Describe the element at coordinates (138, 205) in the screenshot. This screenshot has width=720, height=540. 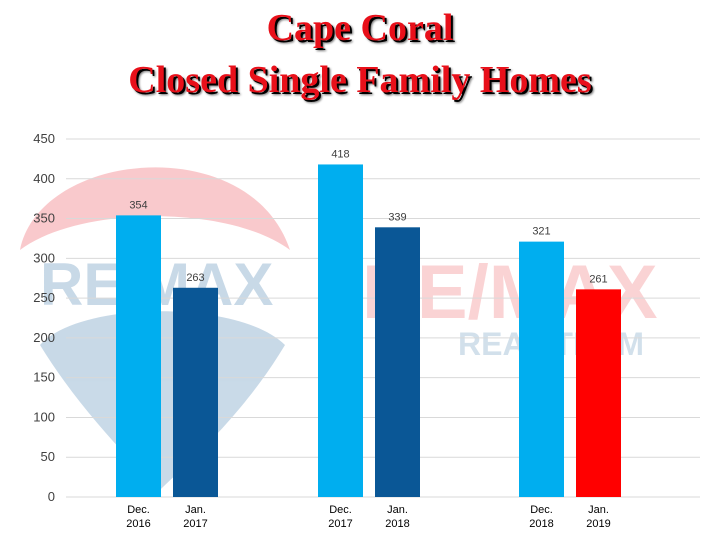
I see `data-label: 354` at that location.